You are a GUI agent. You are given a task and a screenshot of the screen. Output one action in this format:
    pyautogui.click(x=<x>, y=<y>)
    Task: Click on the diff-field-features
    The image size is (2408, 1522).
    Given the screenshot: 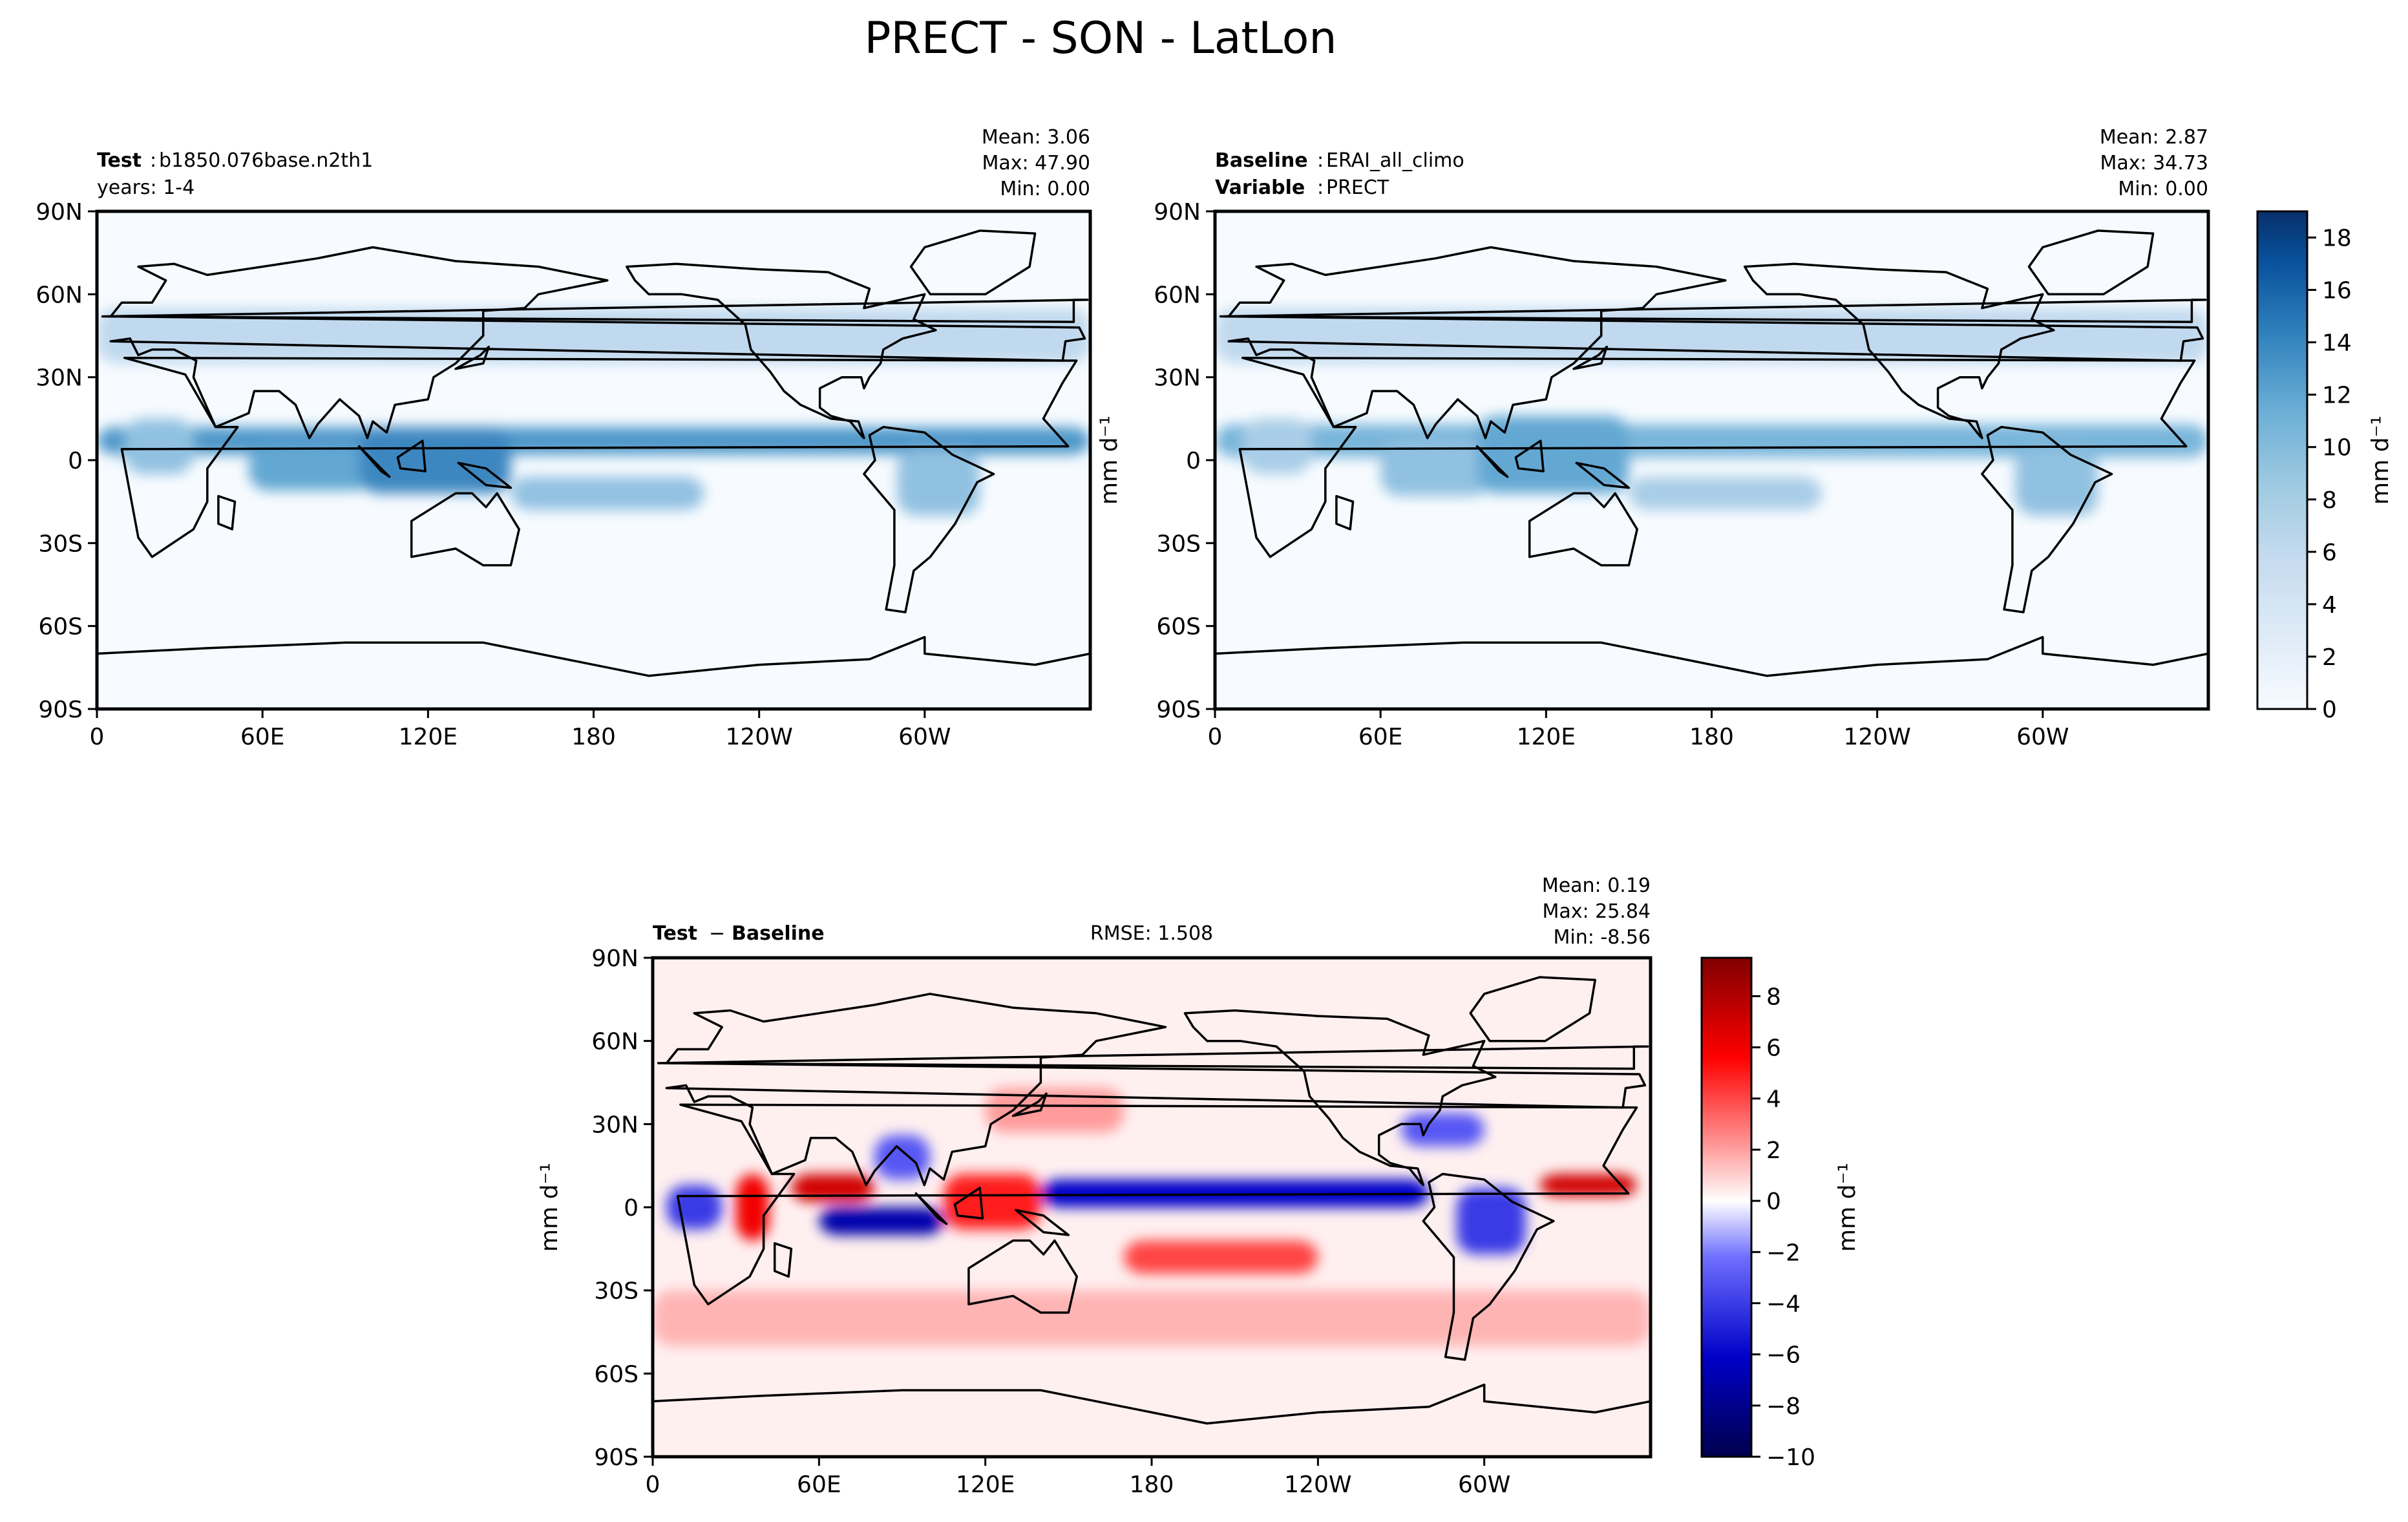 What is the action you would take?
    pyautogui.click(x=1152, y=1217)
    